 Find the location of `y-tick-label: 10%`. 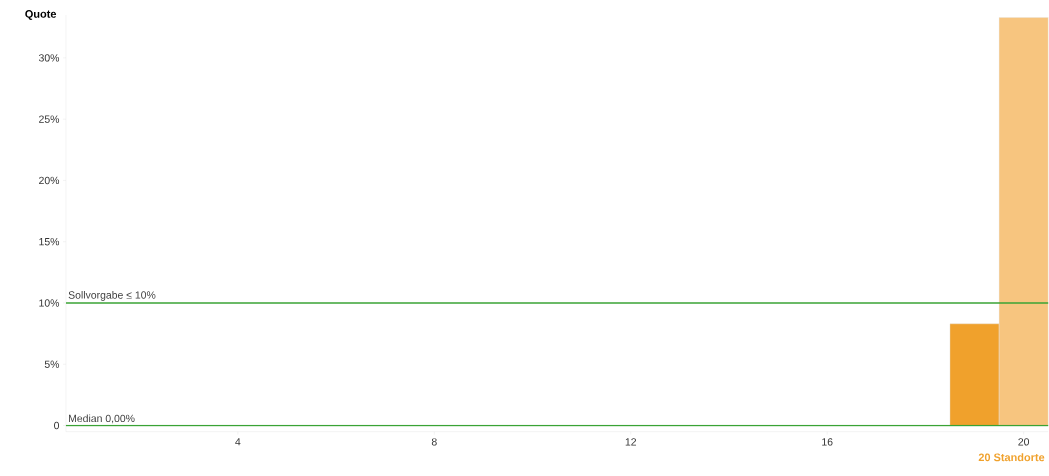

y-tick-label: 10% is located at coordinates (49, 303).